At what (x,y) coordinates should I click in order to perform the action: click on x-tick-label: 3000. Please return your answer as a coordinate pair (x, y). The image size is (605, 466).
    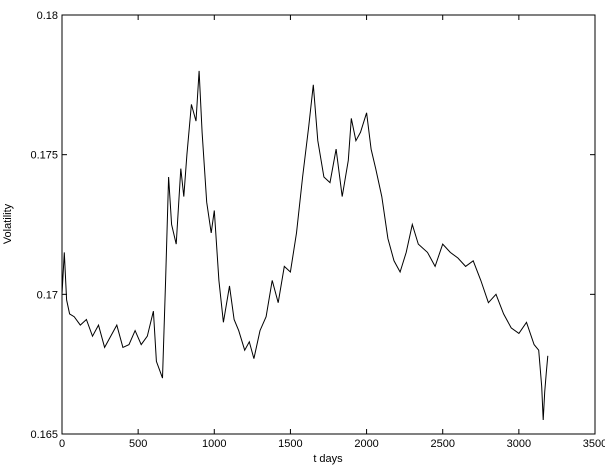
    Looking at the image, I should click on (519, 444).